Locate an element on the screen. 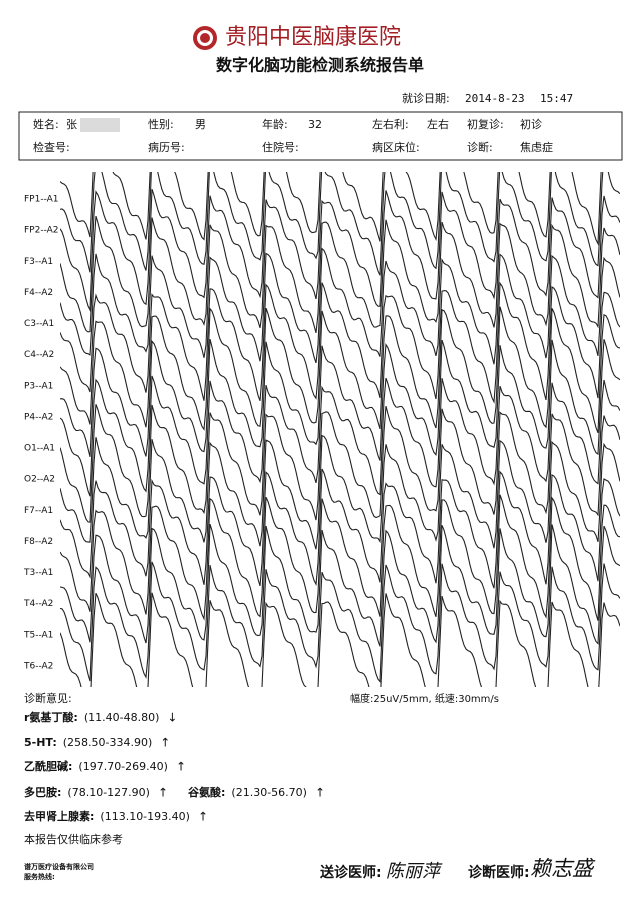  field-label: 初复诊: is located at coordinates (485, 124).